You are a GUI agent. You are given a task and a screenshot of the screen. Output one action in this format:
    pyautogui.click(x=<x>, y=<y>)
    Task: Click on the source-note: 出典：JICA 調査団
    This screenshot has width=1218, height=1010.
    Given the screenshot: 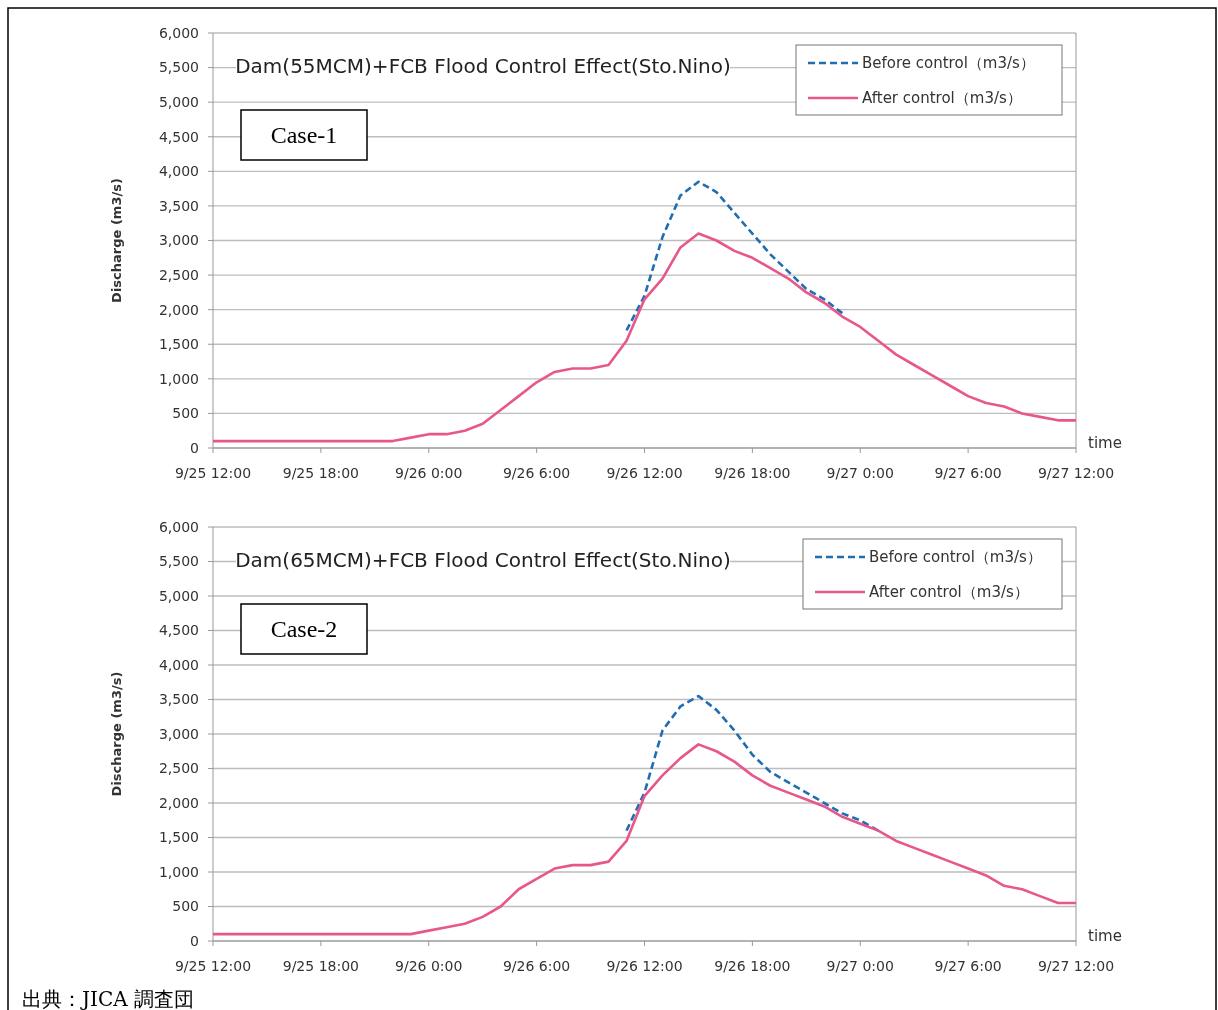 What is the action you would take?
    pyautogui.click(x=108, y=998)
    